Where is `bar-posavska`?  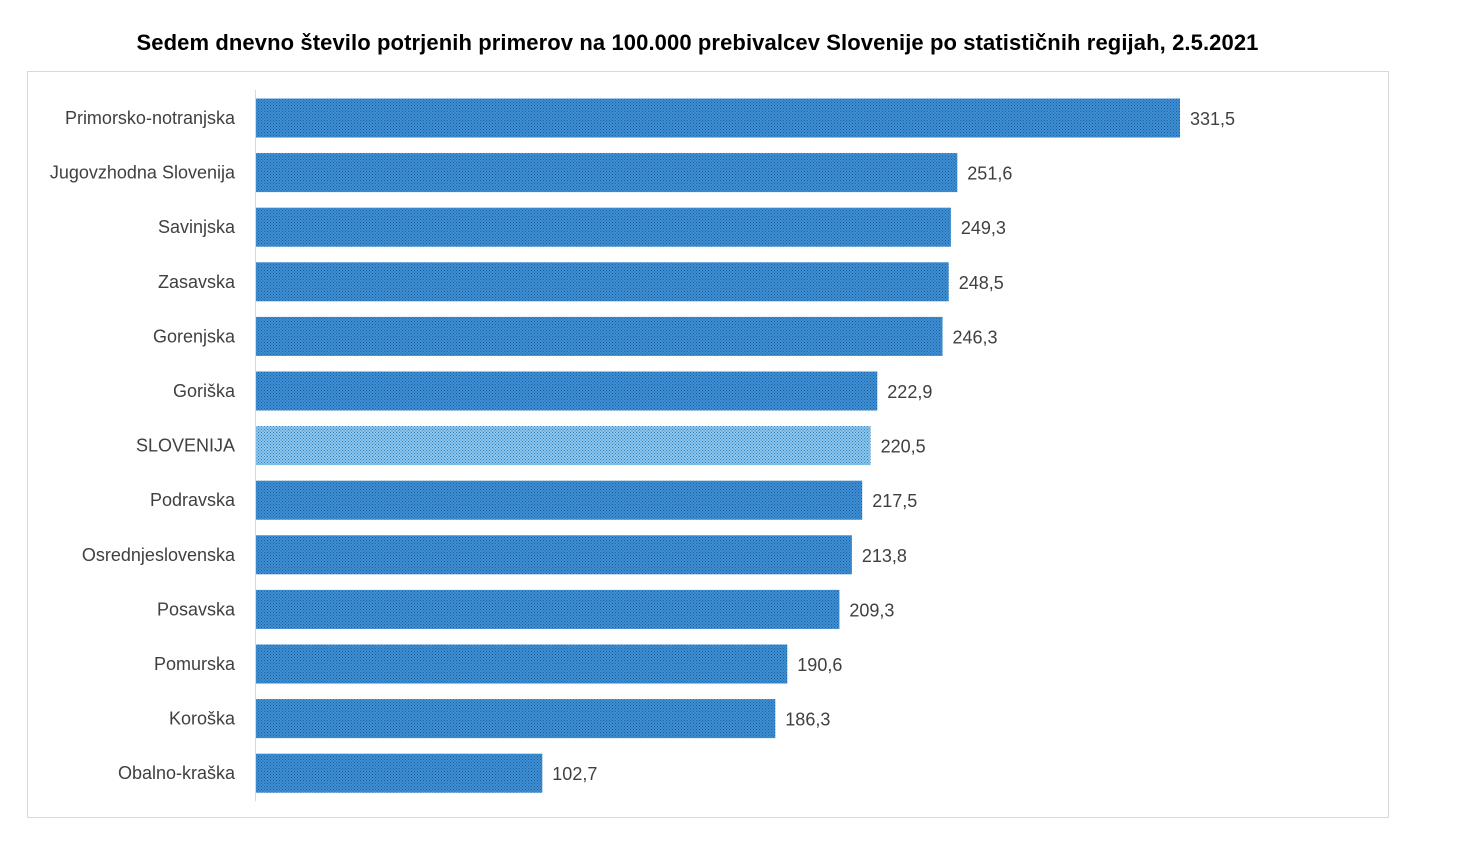
bar-posavska is located at coordinates (548, 609).